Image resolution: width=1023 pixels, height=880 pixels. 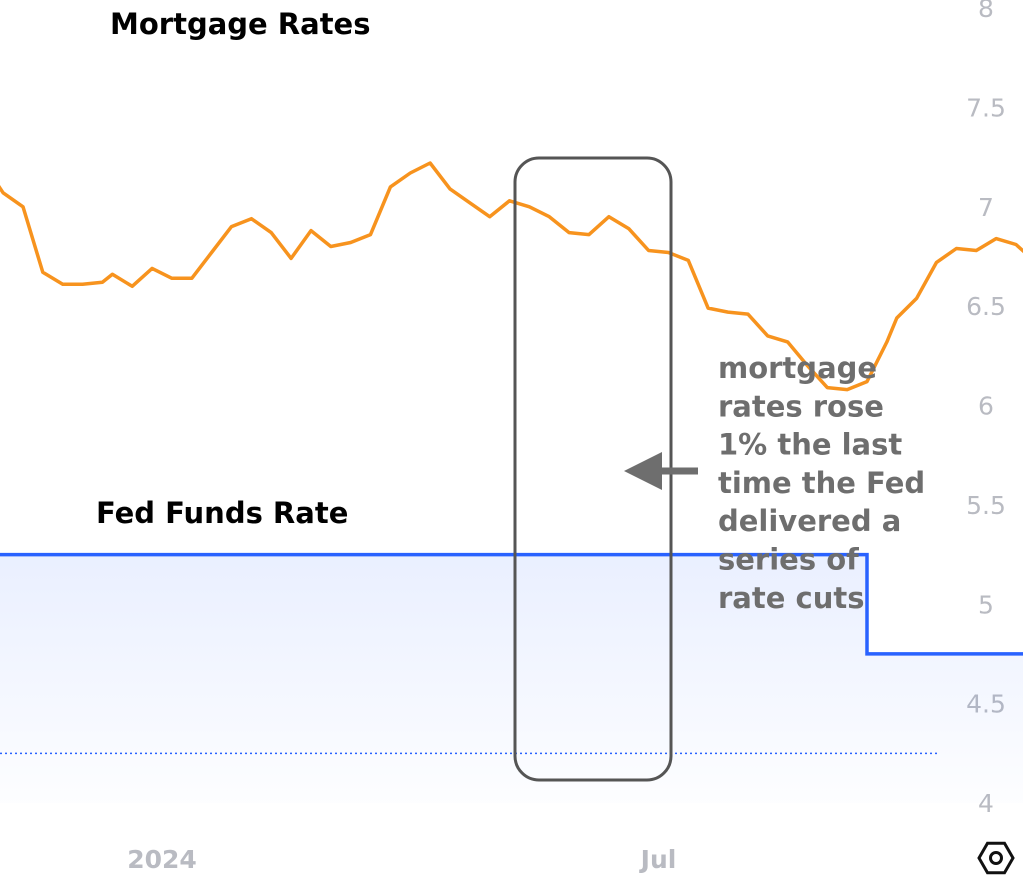 I want to click on annotation-line: series of, so click(x=788, y=560).